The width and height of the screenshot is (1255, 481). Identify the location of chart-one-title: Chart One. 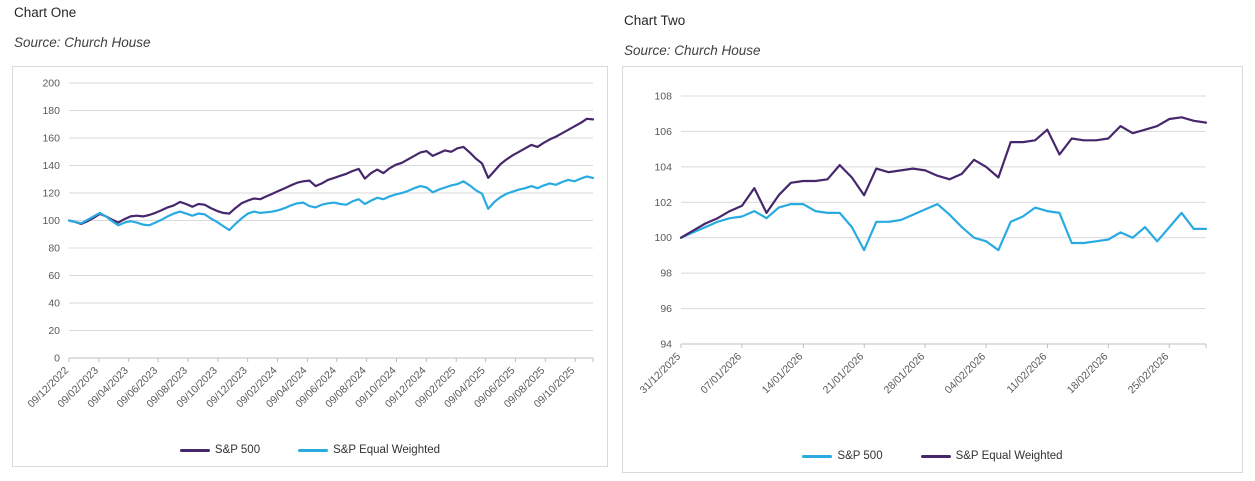
(45, 12).